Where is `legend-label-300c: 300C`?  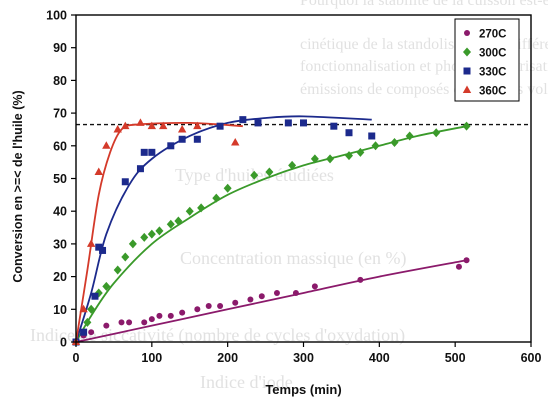 legend-label-300c: 300C is located at coordinates (493, 54).